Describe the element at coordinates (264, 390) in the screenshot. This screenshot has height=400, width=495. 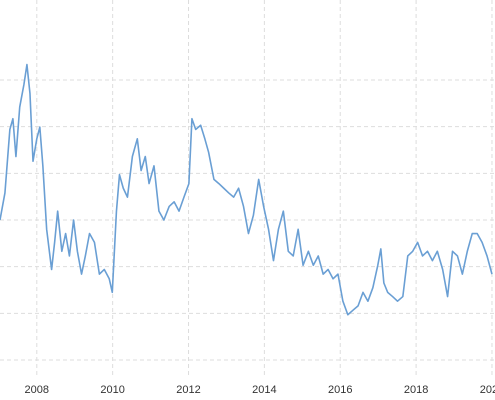
I see `x-tick-label: 2014` at that location.